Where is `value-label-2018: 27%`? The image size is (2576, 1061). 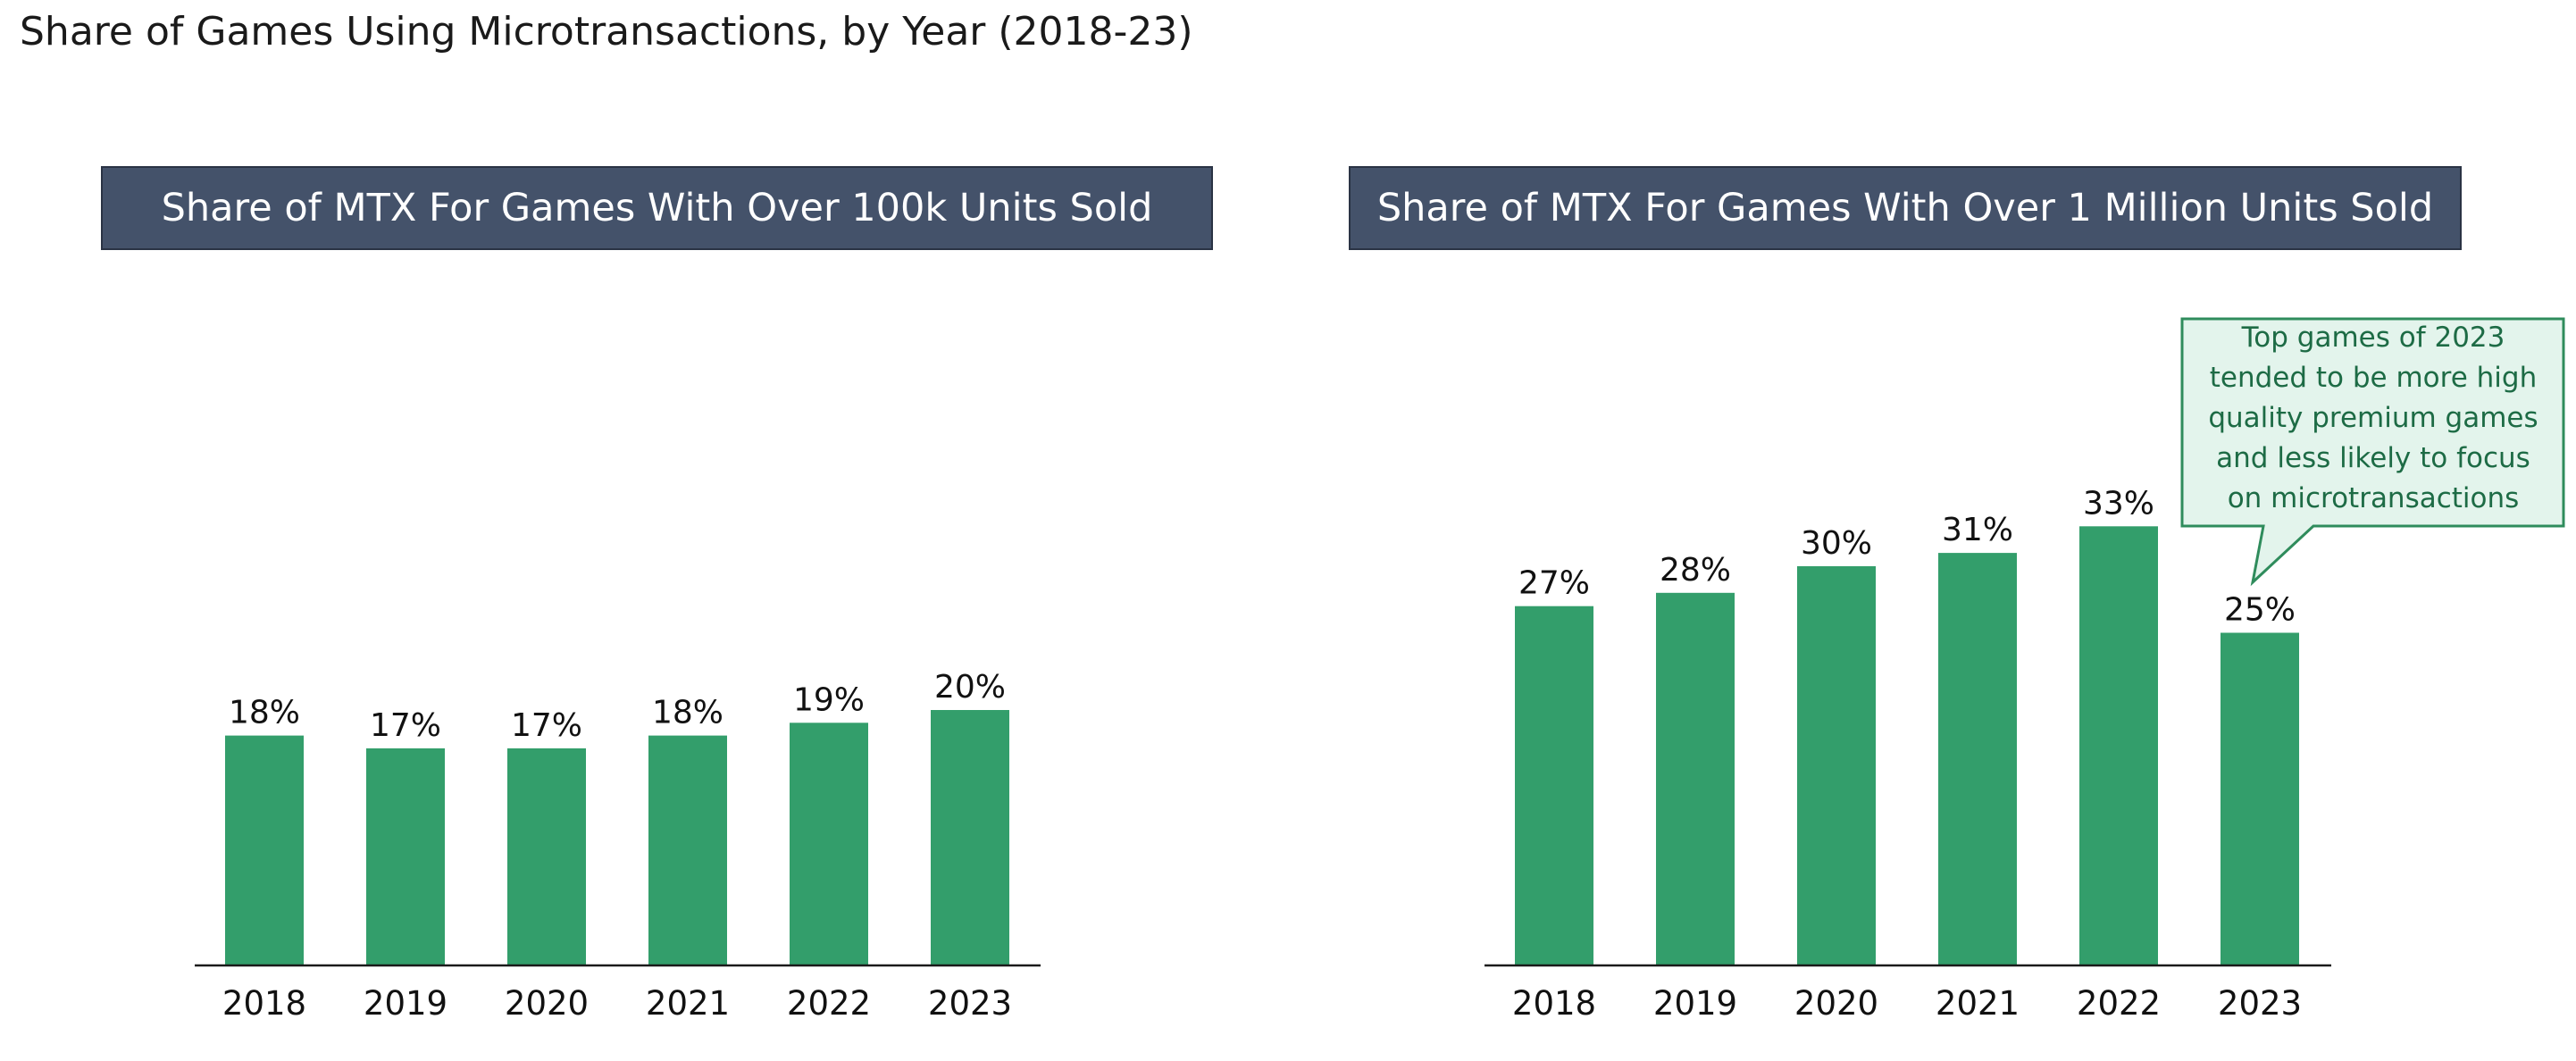
value-label-2018: 27% is located at coordinates (1554, 583).